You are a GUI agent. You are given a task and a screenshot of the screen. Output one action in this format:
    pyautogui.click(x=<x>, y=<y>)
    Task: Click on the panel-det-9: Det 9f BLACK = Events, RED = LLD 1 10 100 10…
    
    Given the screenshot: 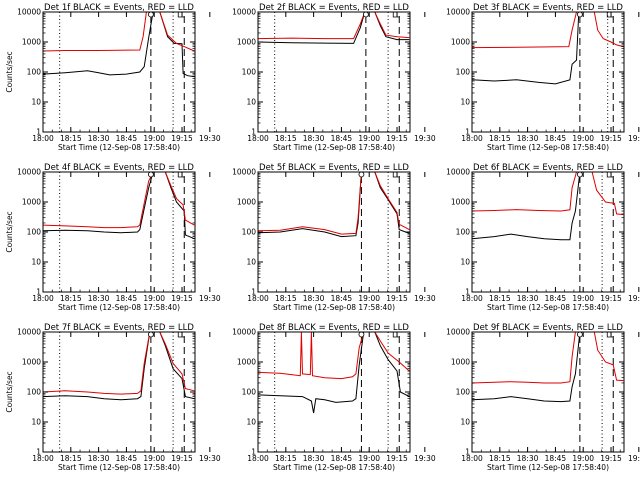 What is the action you would take?
    pyautogui.click(x=543, y=397)
    